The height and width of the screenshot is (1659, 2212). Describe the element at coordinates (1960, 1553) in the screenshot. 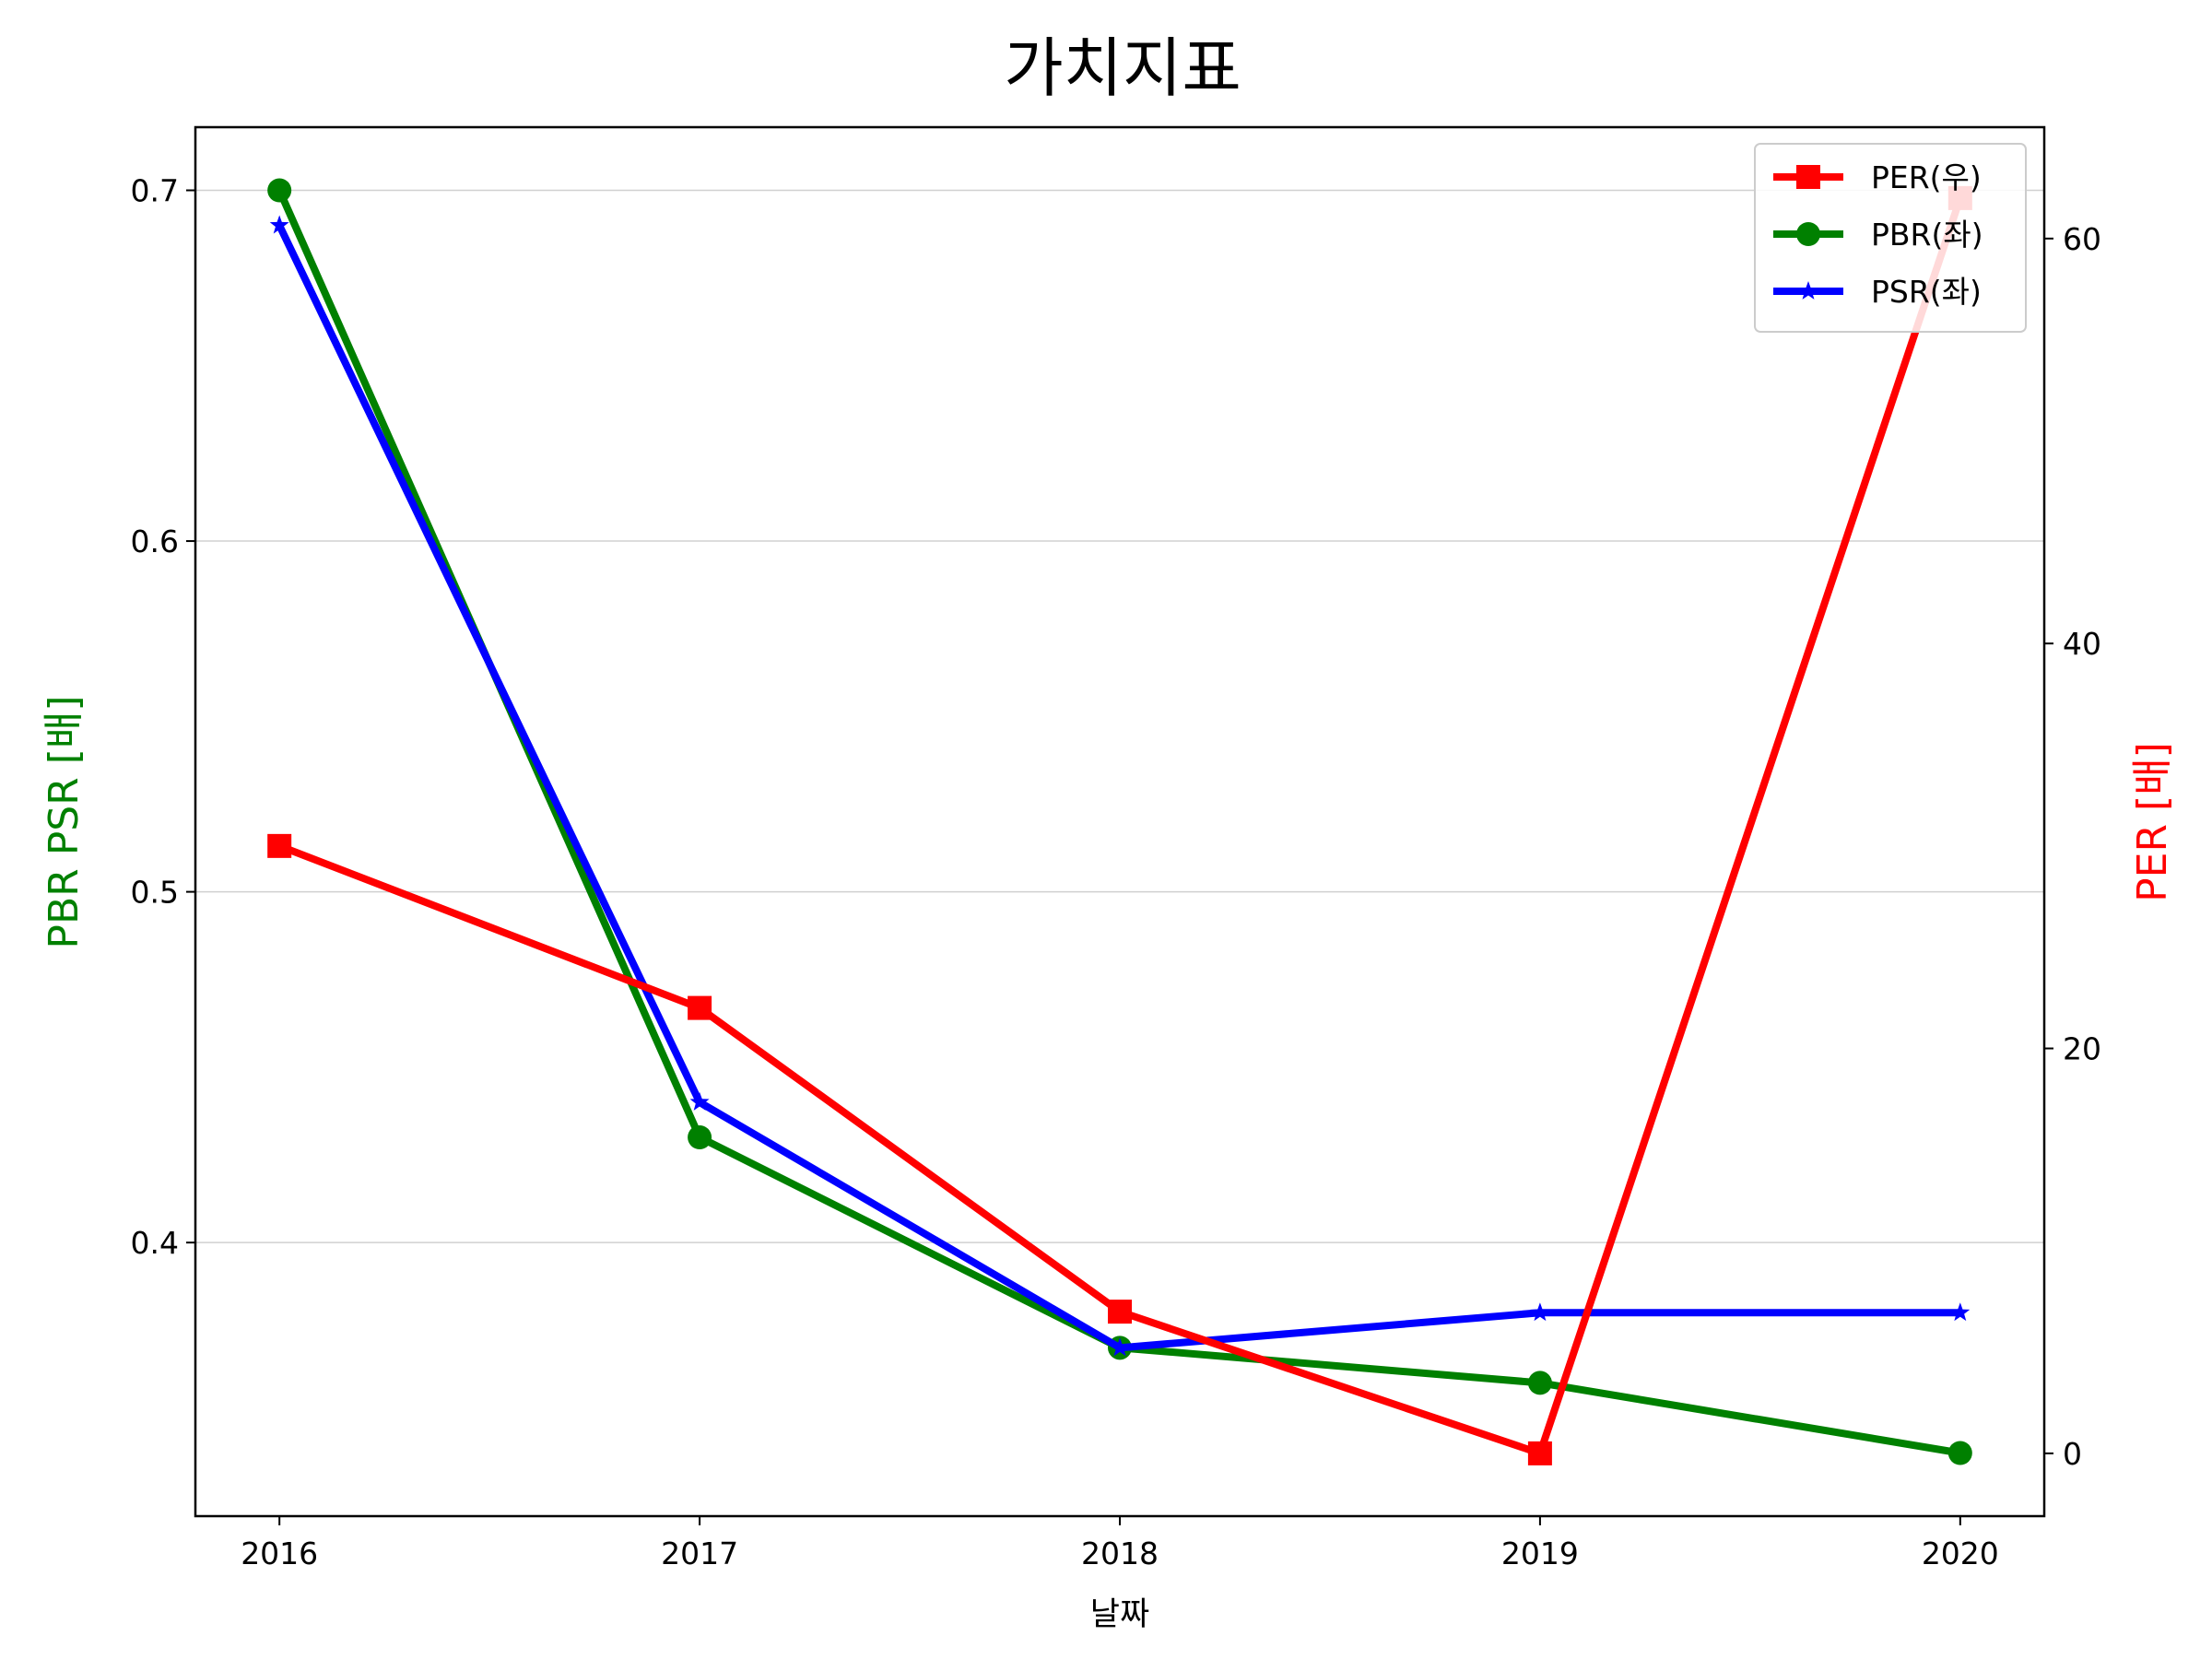

I see `x-tick-label: 2020` at that location.